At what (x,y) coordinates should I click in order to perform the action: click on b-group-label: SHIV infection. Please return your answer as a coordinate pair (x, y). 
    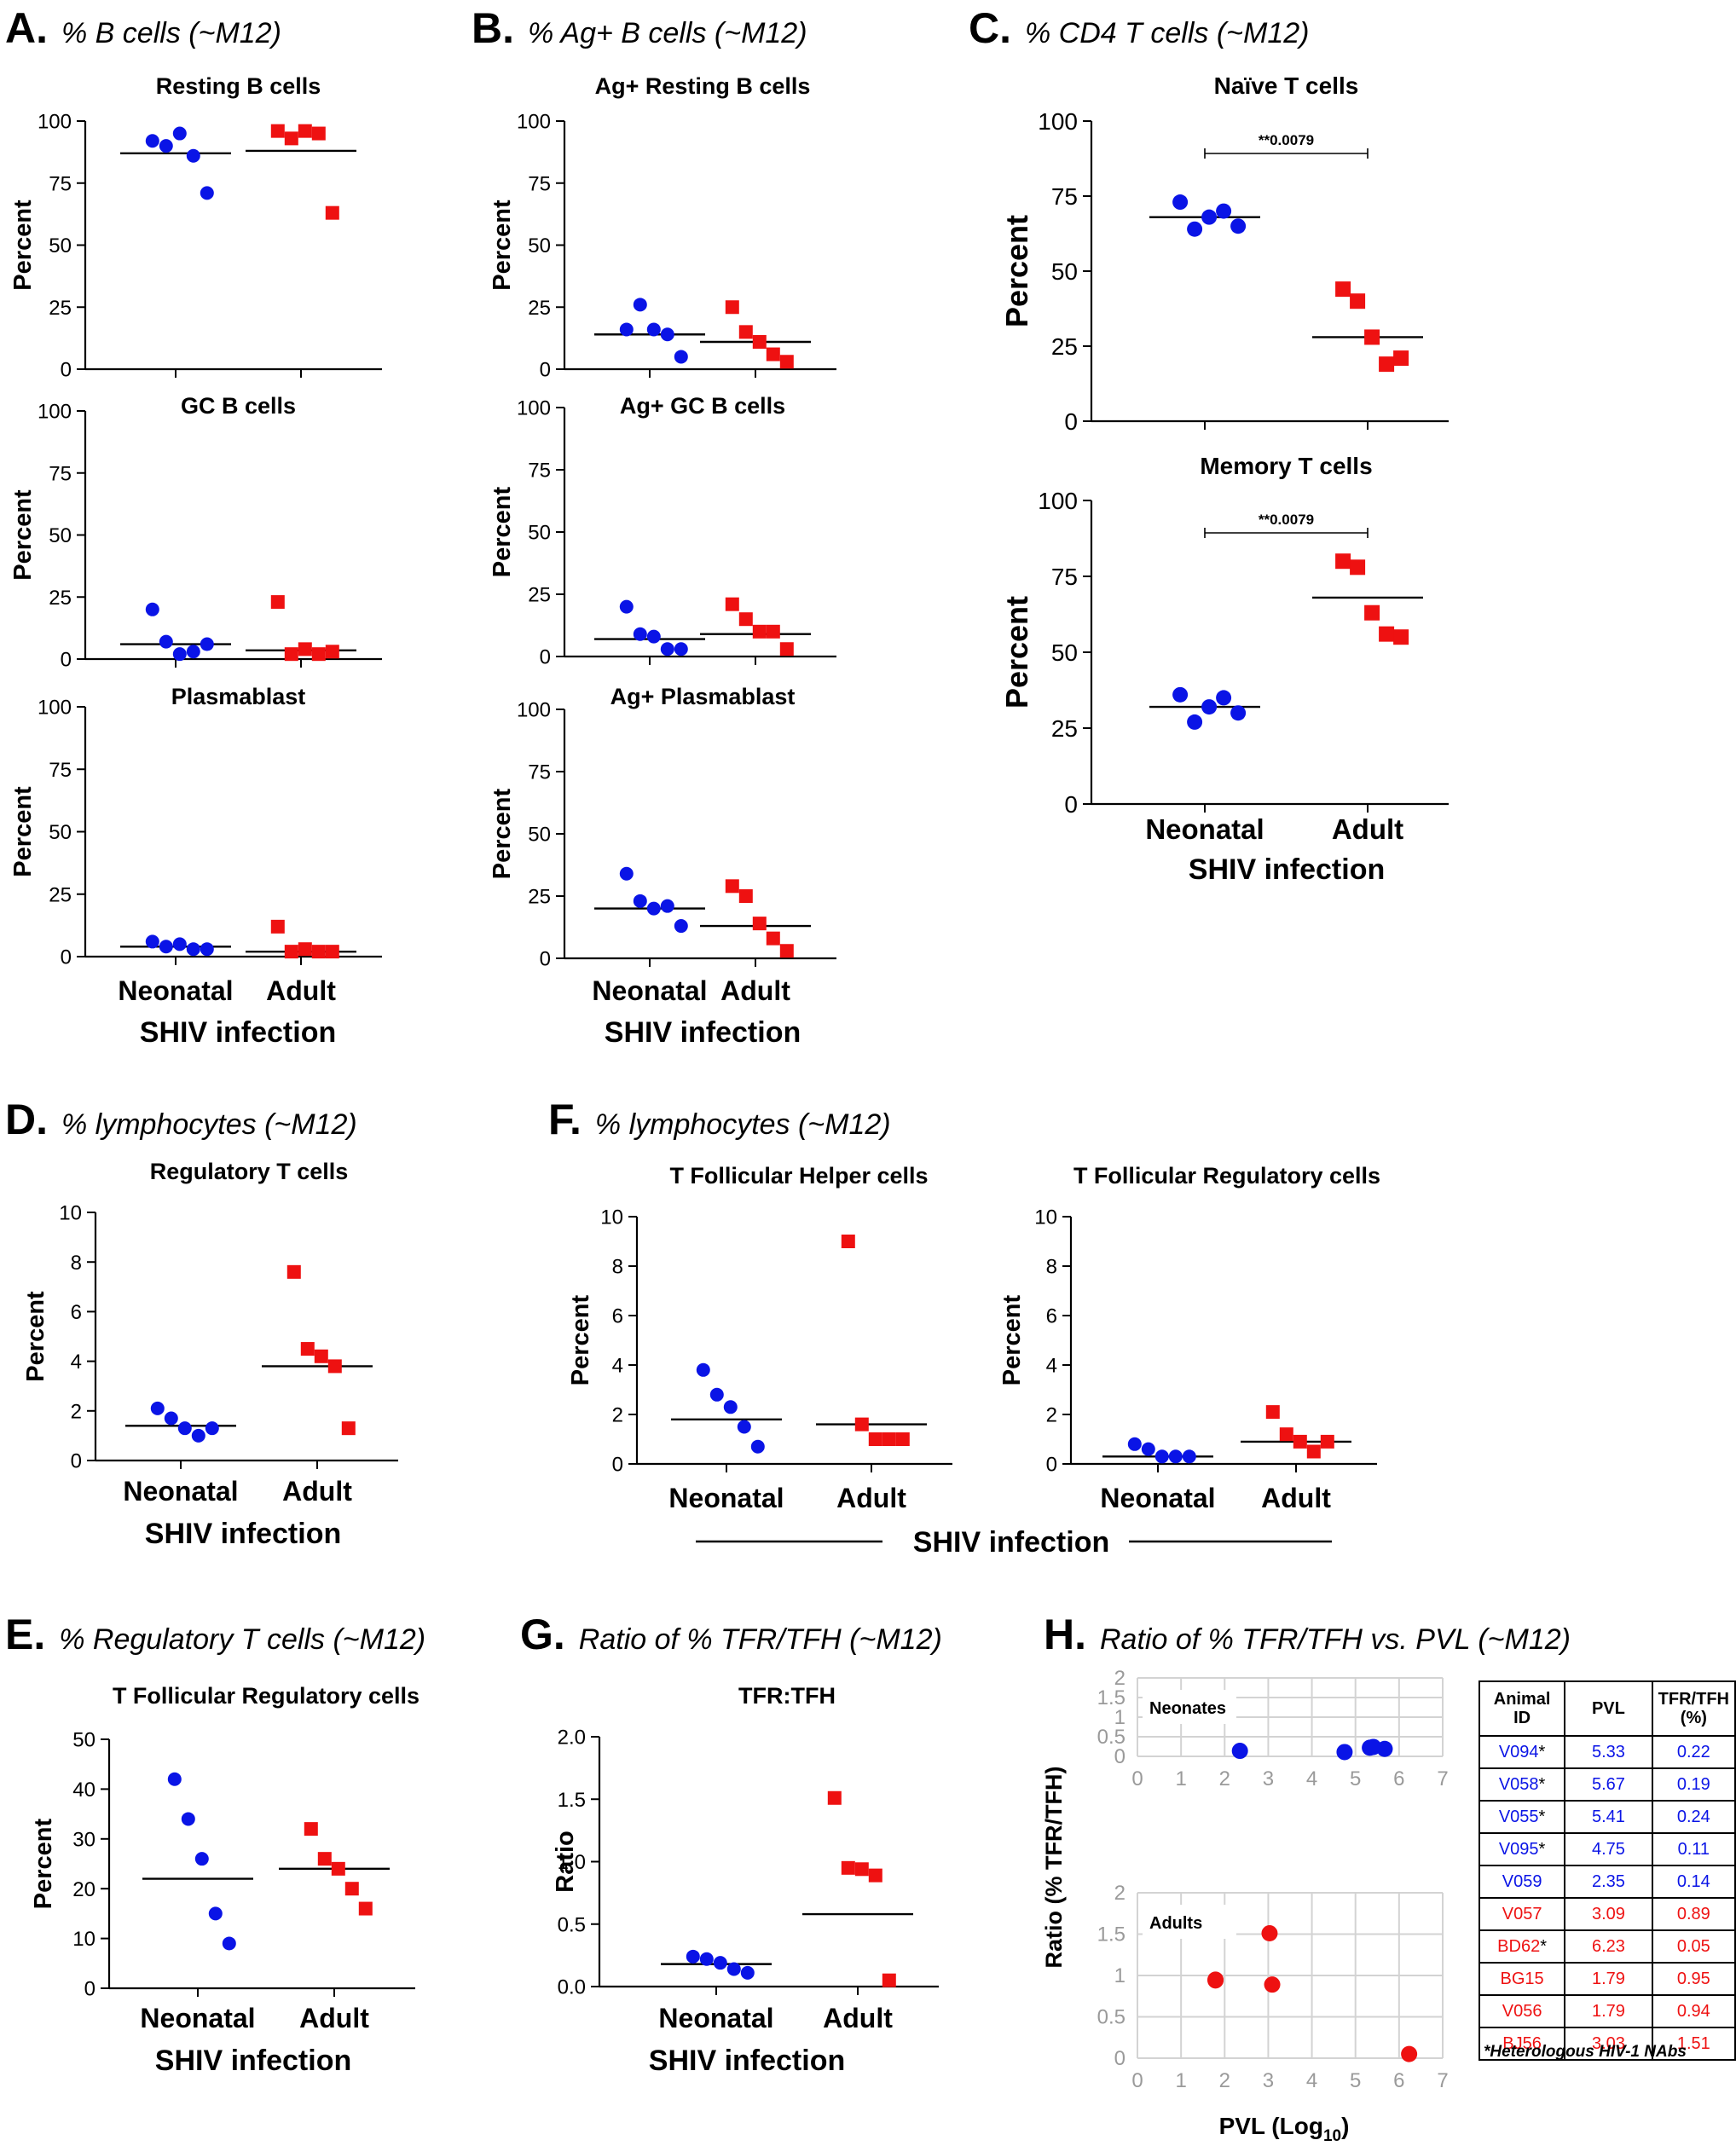
    Looking at the image, I should click on (703, 1032).